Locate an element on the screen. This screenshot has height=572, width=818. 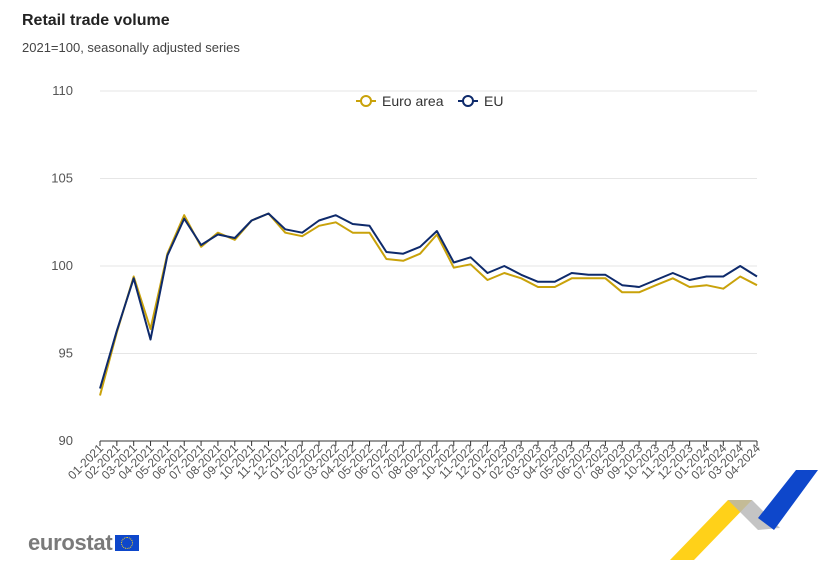
legend-label: EU is located at coordinates (493, 101).